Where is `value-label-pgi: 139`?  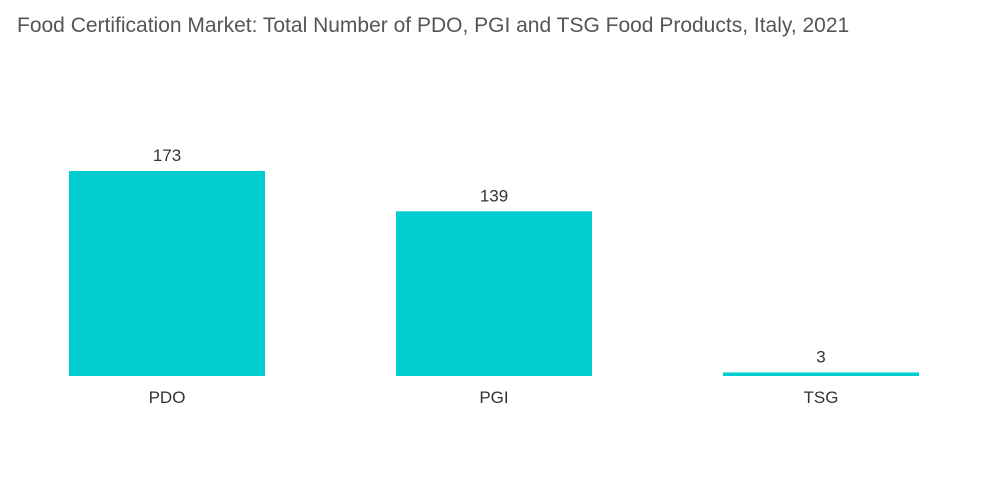
value-label-pgi: 139 is located at coordinates (494, 195).